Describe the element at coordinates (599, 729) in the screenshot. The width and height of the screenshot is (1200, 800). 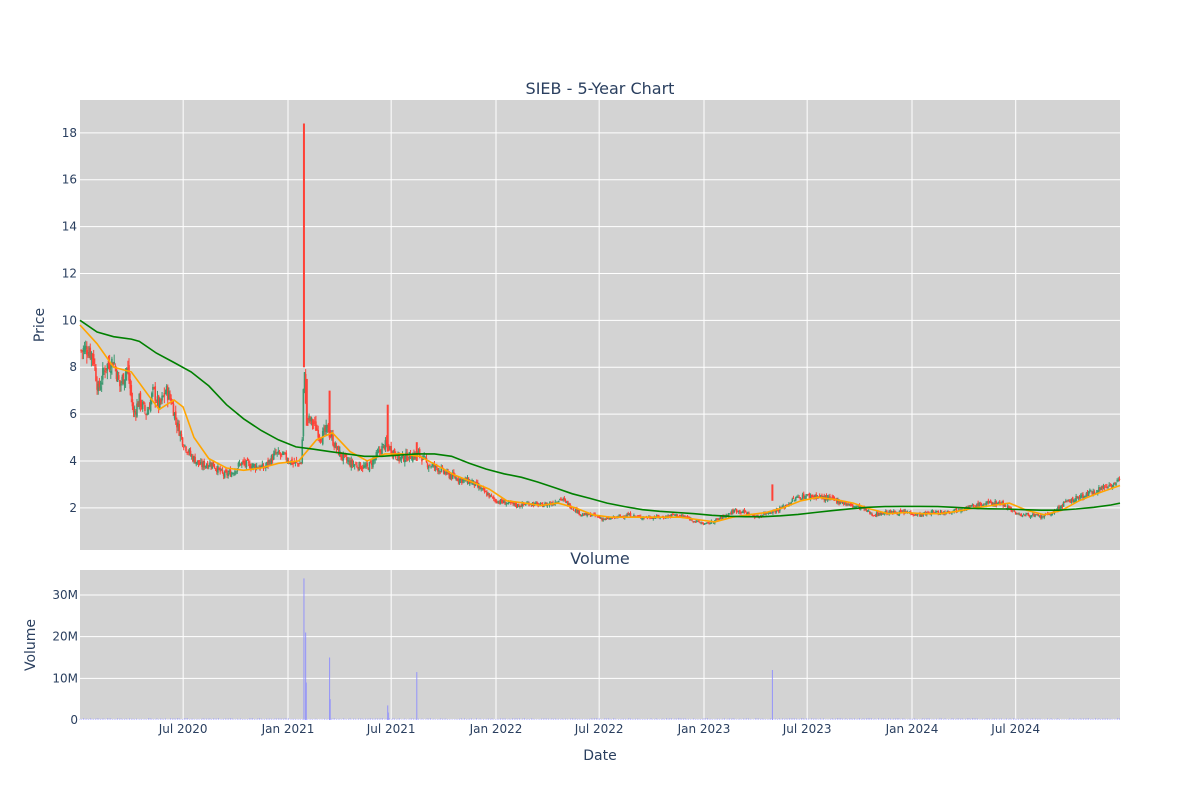
I see `x-tick-label: Jul 2022` at that location.